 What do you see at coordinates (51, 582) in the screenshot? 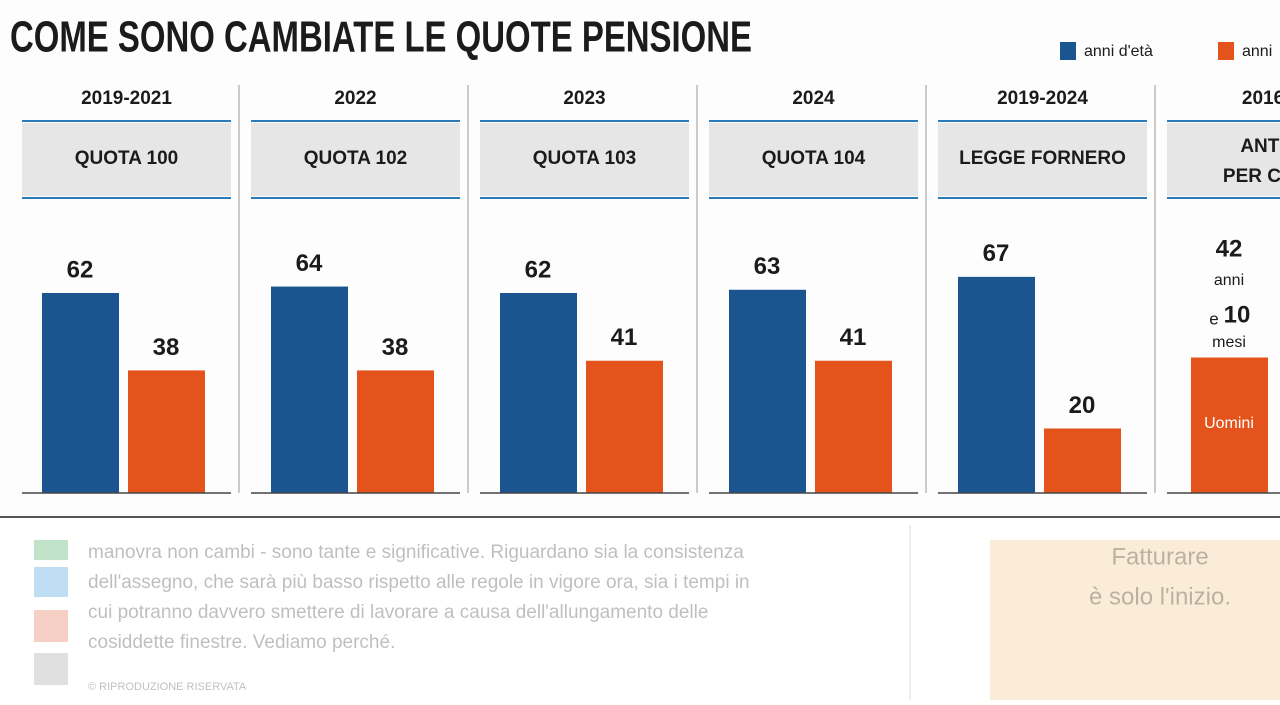
I see `telegram-icon` at bounding box center [51, 582].